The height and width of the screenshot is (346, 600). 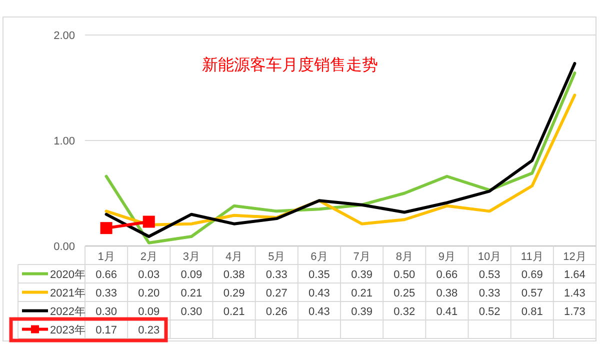 What do you see at coordinates (405, 312) in the screenshot?
I see `data-label: 0.32` at bounding box center [405, 312].